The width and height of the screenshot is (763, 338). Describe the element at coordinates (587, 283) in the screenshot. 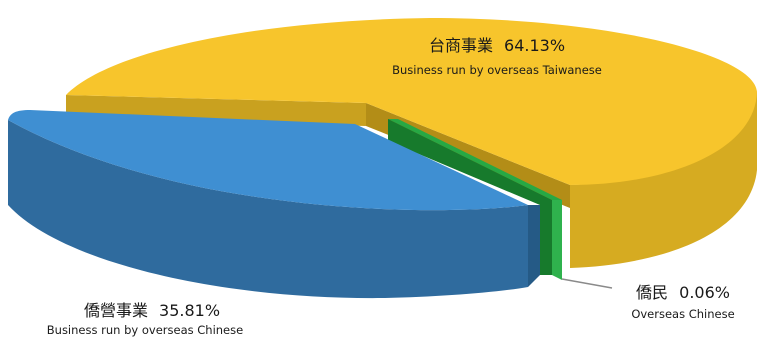

I see `leader-line-overseas-chinese` at that location.